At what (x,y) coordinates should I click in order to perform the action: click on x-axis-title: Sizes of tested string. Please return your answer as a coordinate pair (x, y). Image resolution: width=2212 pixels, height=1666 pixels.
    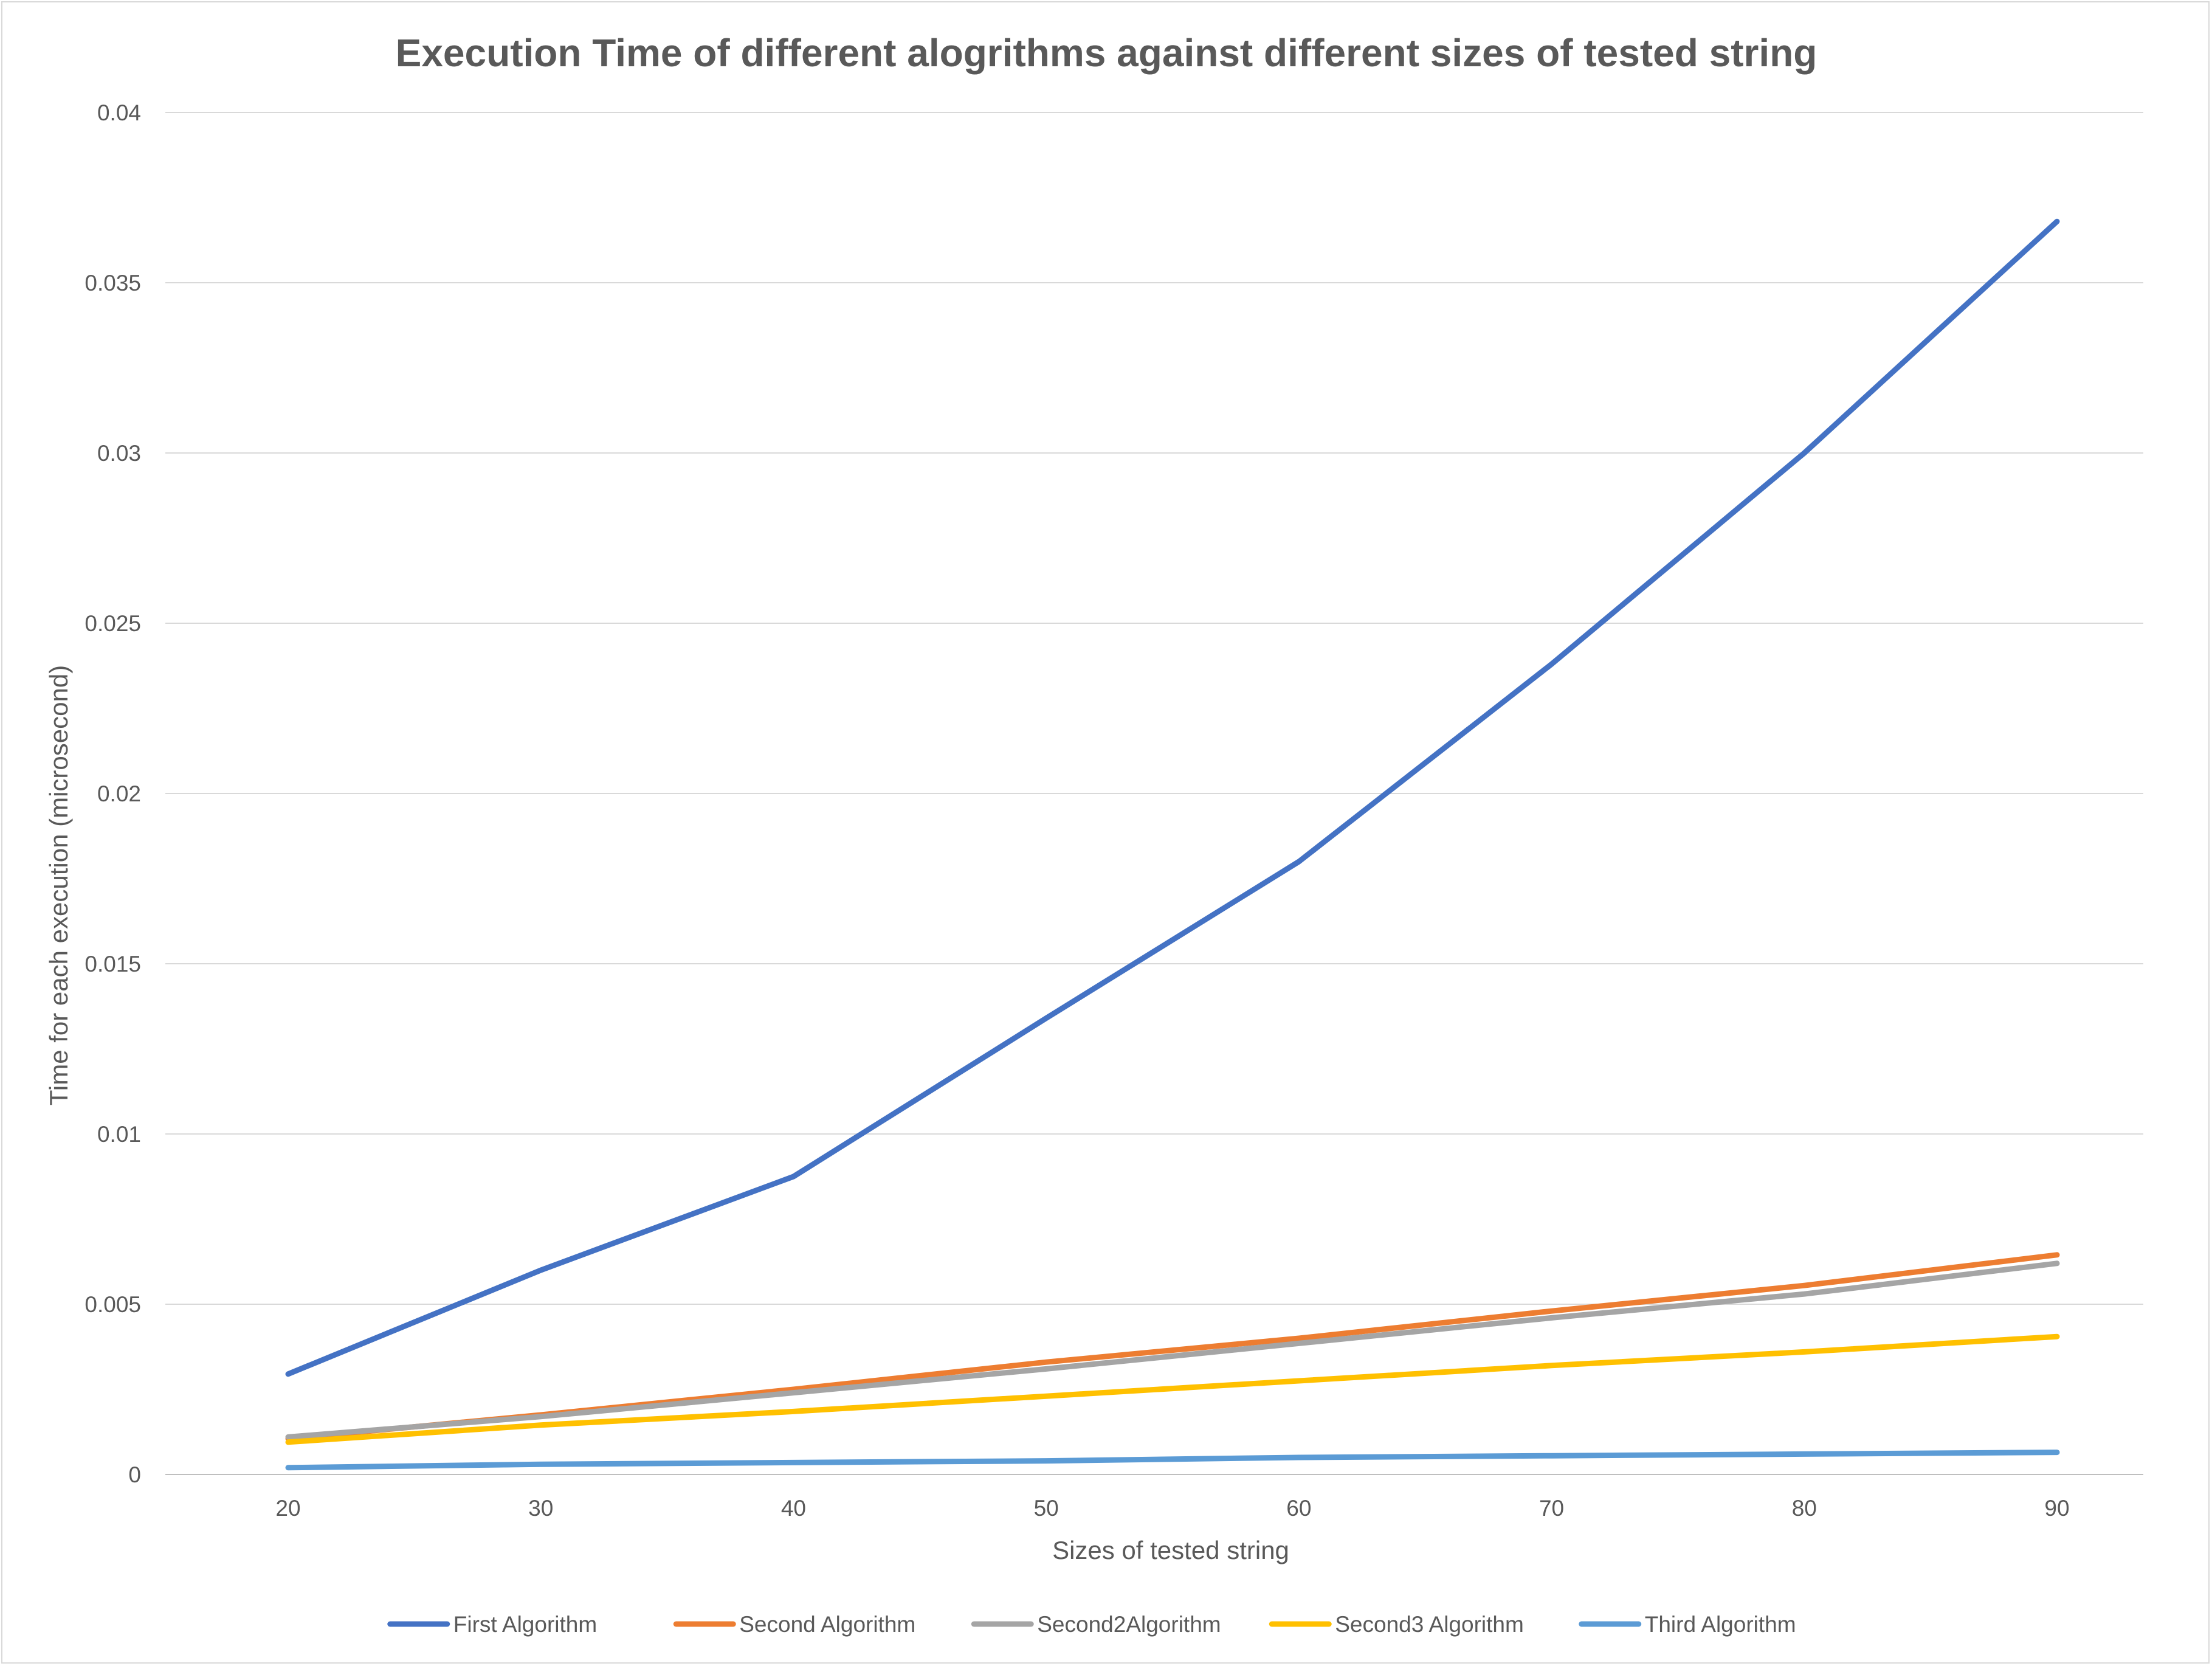
    Looking at the image, I should click on (1170, 1550).